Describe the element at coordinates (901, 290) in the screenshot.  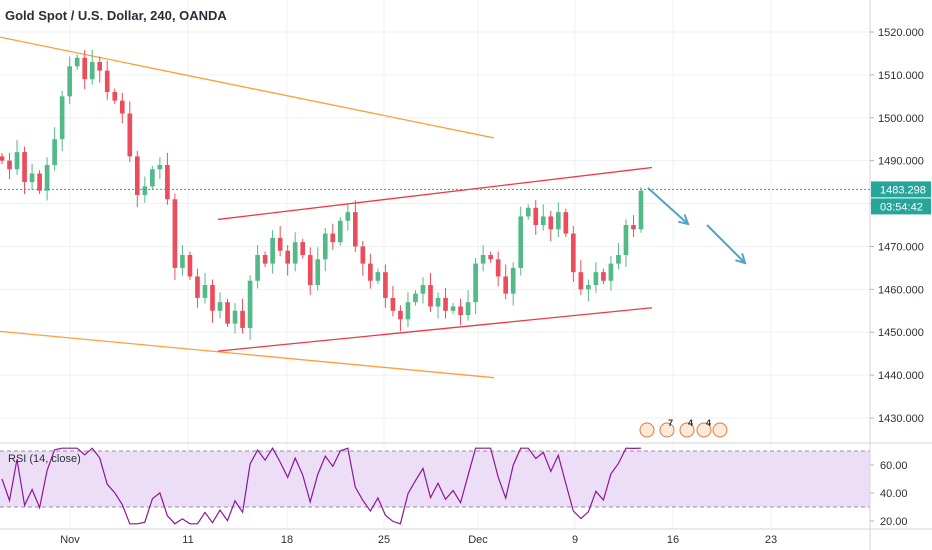
I see `y-tick-label: 1460.000` at that location.